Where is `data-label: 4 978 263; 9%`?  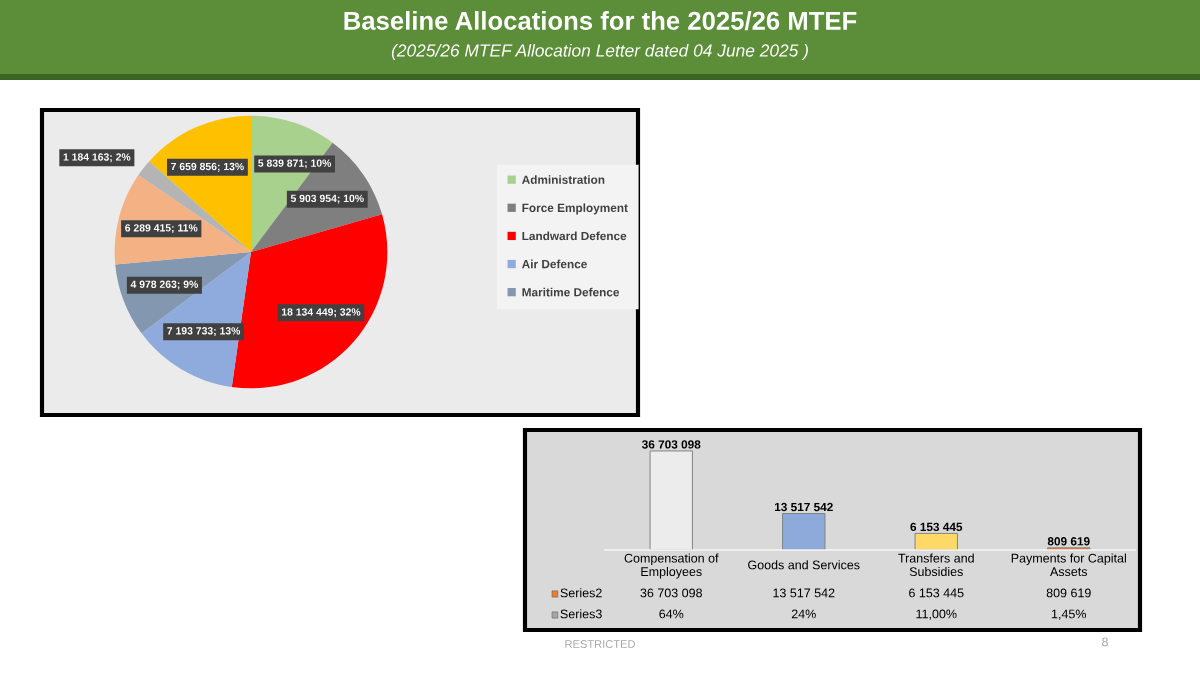 data-label: 4 978 263; 9% is located at coordinates (164, 285).